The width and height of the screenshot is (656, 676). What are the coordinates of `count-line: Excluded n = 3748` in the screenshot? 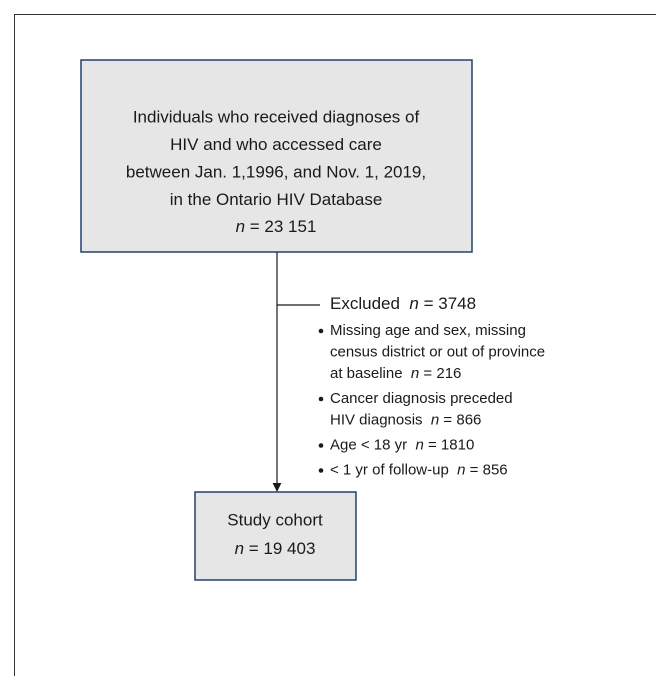 It's located at (403, 303).